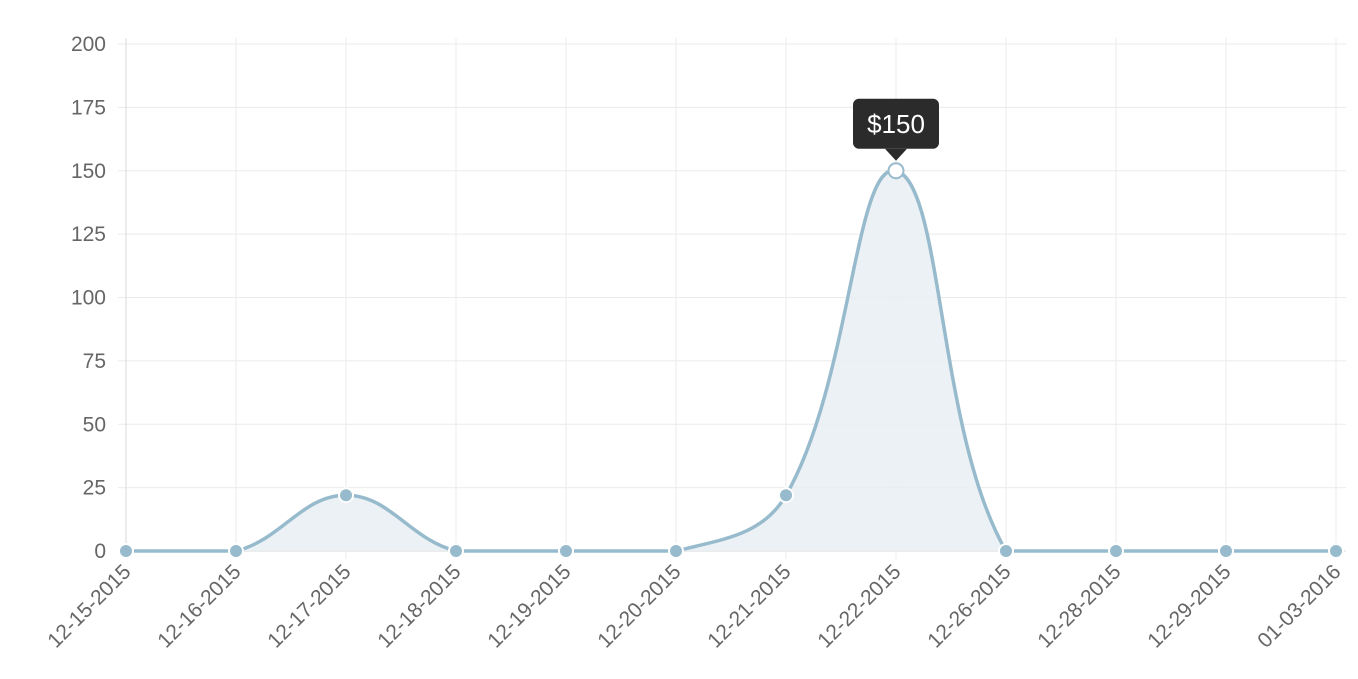 This screenshot has width=1358, height=679. What do you see at coordinates (859, 606) in the screenshot?
I see `x-tick-label: 12-22-2015` at bounding box center [859, 606].